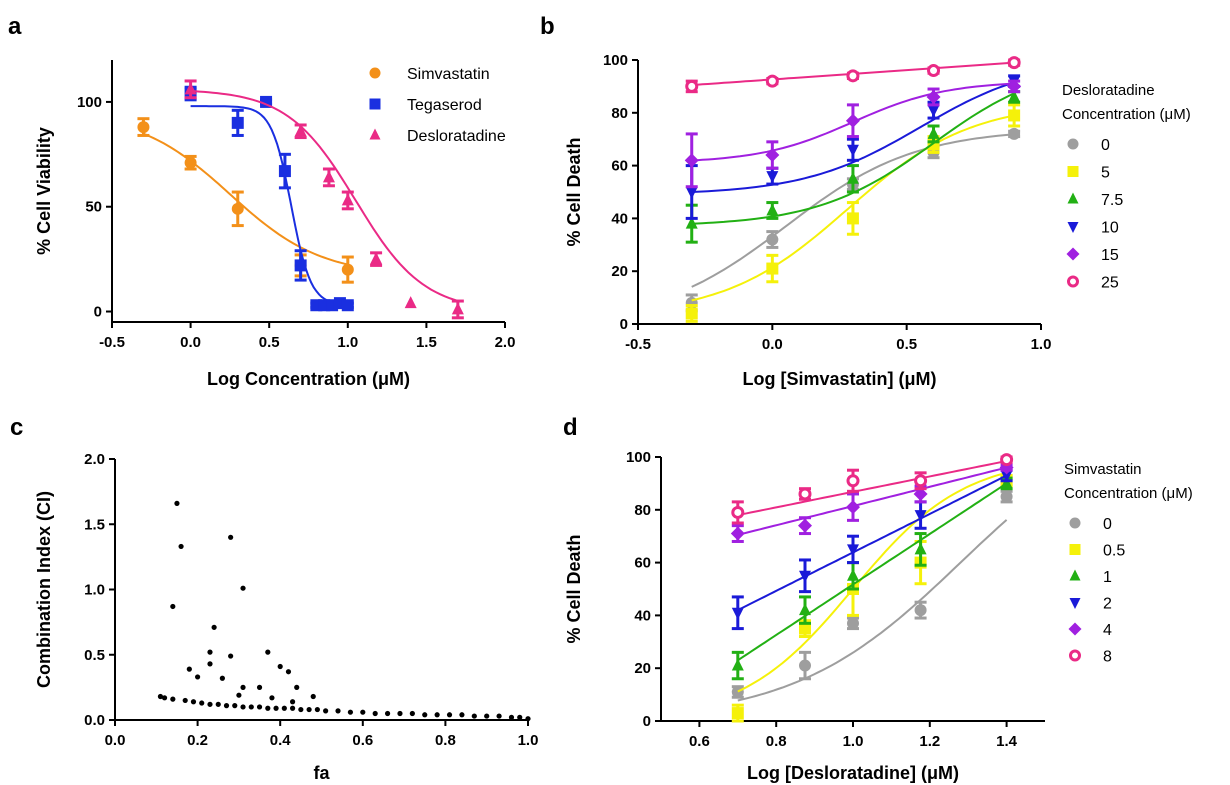 This screenshot has width=1230, height=785. Describe the element at coordinates (1105, 173) in the screenshot. I see `legend-label: 5` at that location.